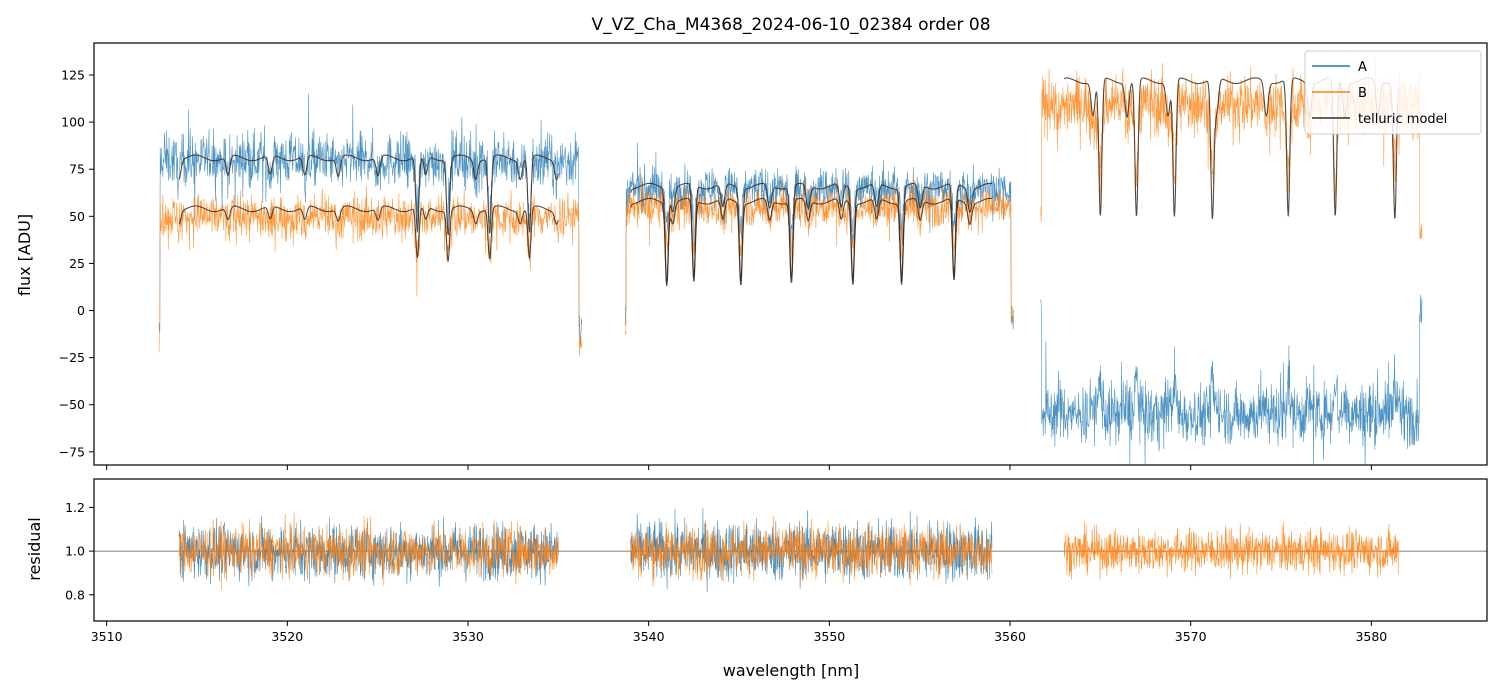  What do you see at coordinates (1371, 636) in the screenshot?
I see `xtick-label: 3580` at bounding box center [1371, 636].